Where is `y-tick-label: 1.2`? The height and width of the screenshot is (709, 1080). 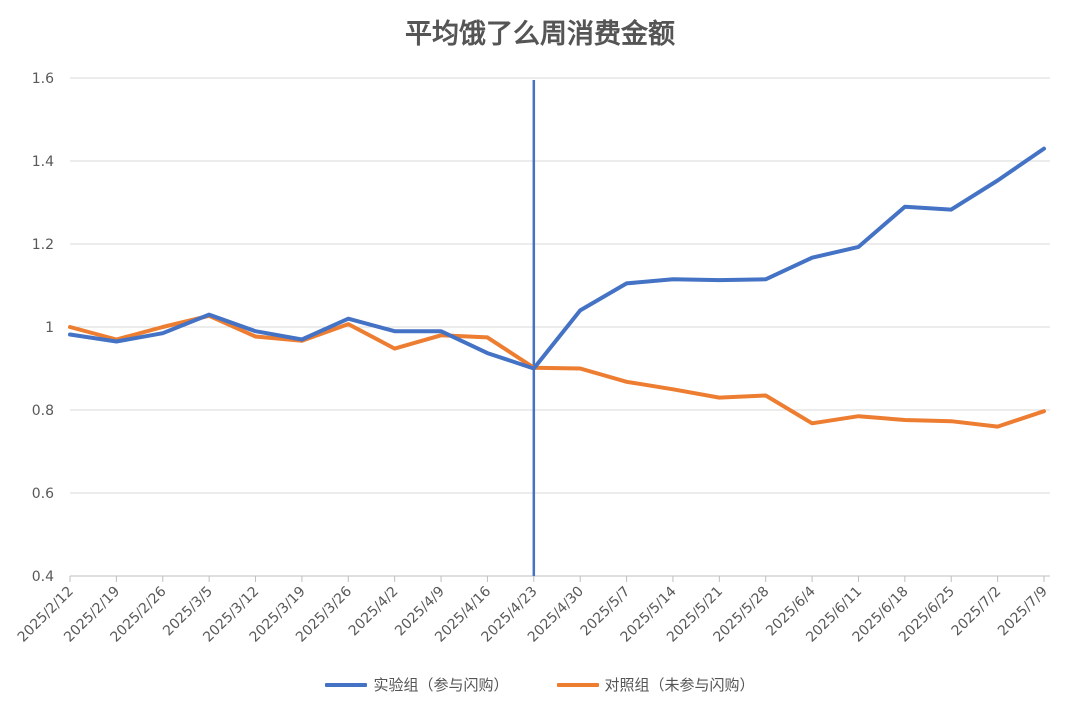
y-tick-label: 1.2 is located at coordinates (43, 245).